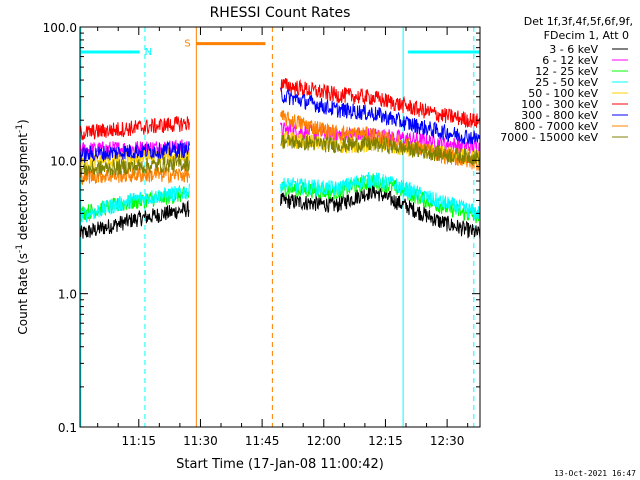 This screenshot has width=640, height=480. What do you see at coordinates (563, 93) in the screenshot?
I see `legend-label-4: 50 - 100 keV` at bounding box center [563, 93].